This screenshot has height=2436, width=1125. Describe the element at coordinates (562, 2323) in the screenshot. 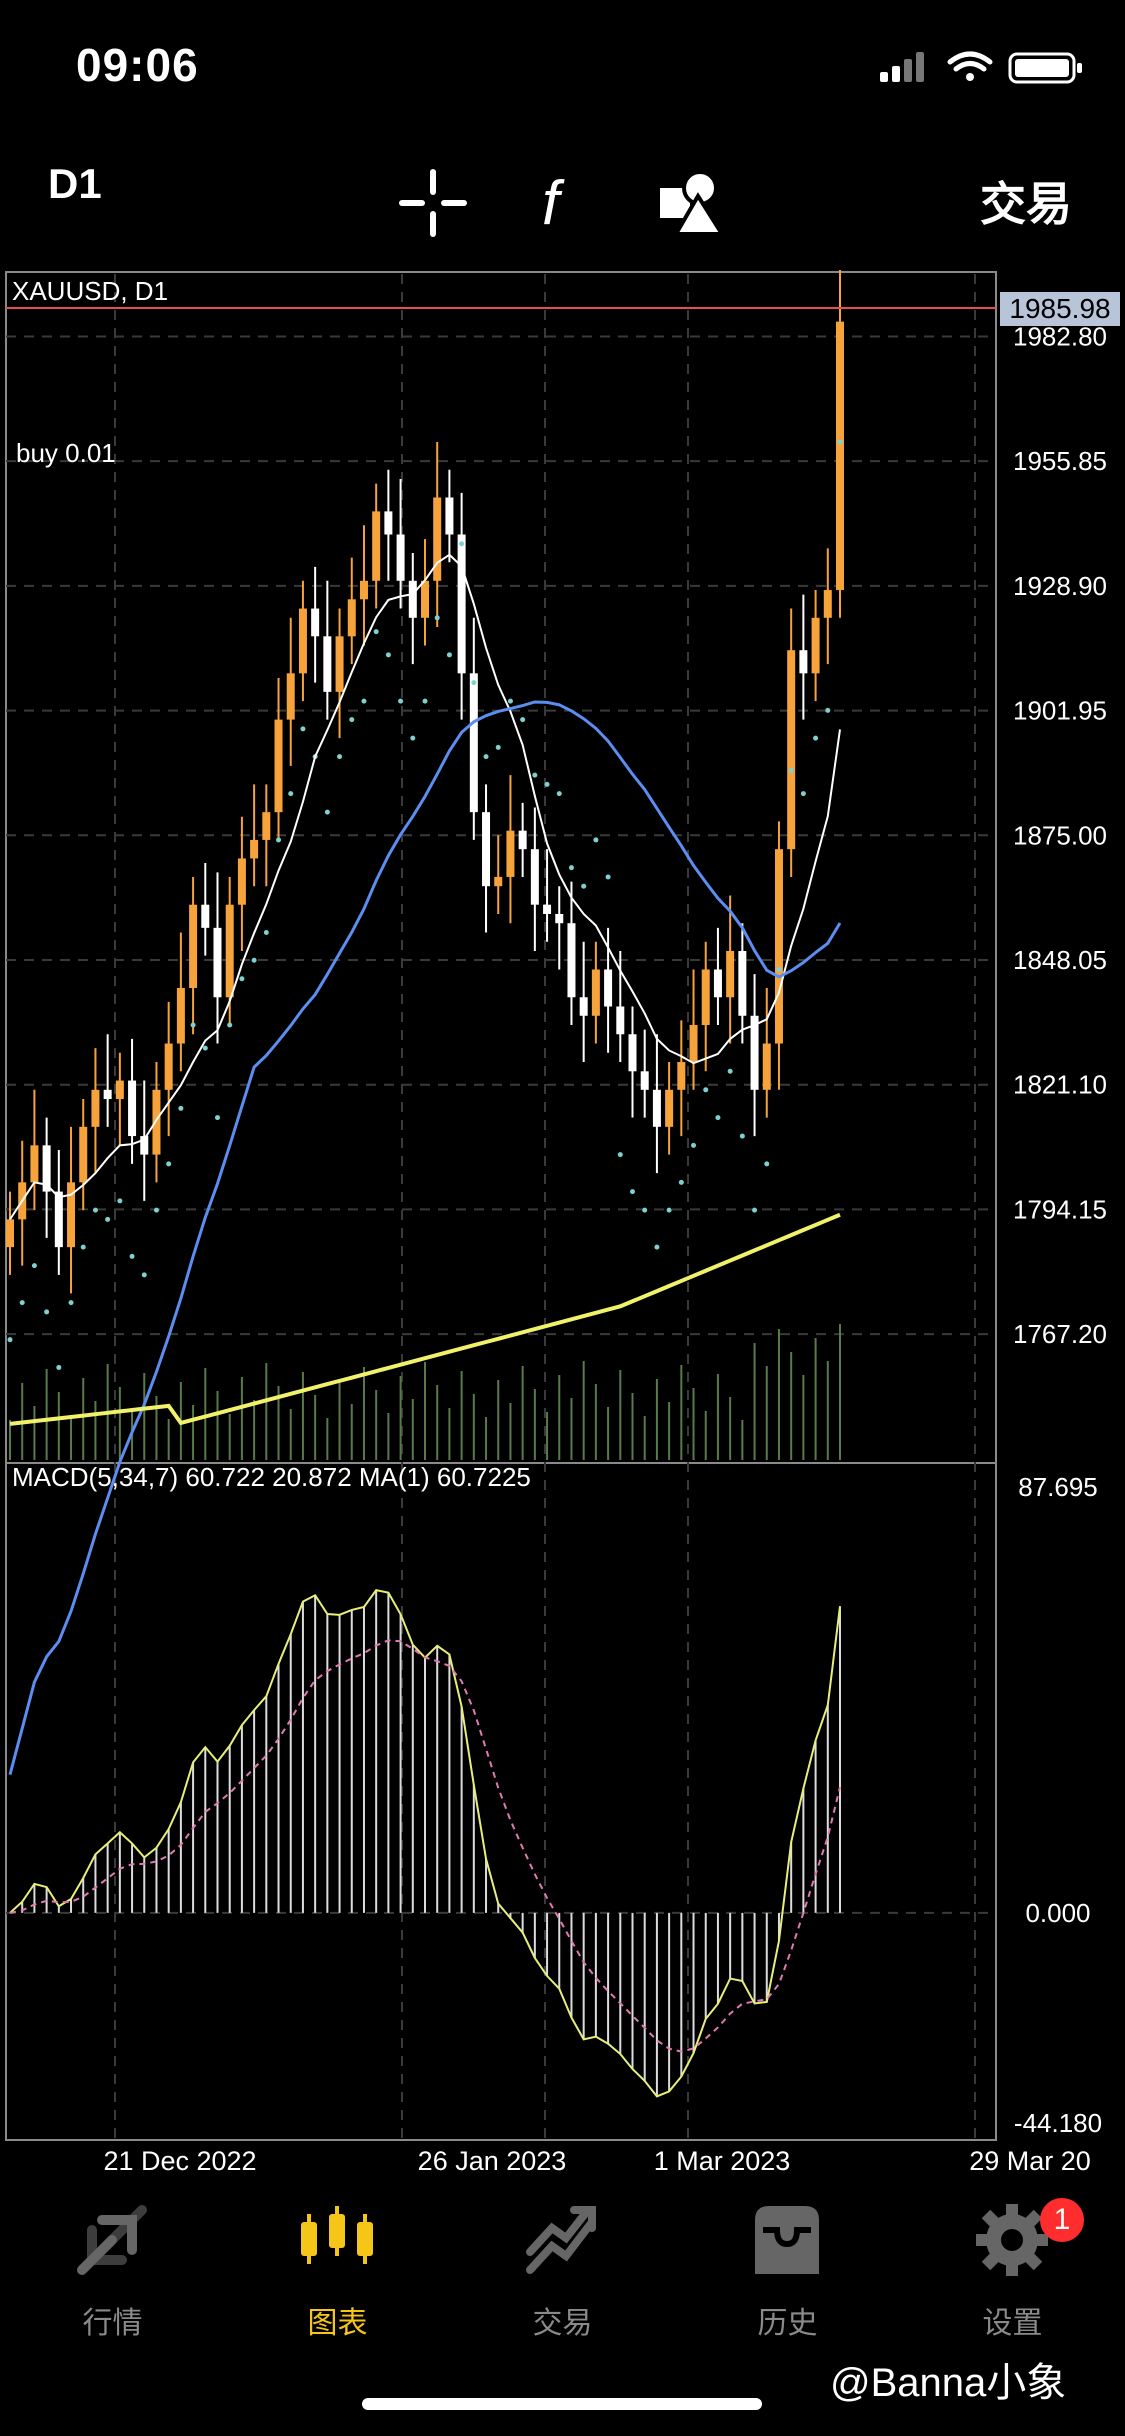

I see `tab-trade-label: 交易` at that location.